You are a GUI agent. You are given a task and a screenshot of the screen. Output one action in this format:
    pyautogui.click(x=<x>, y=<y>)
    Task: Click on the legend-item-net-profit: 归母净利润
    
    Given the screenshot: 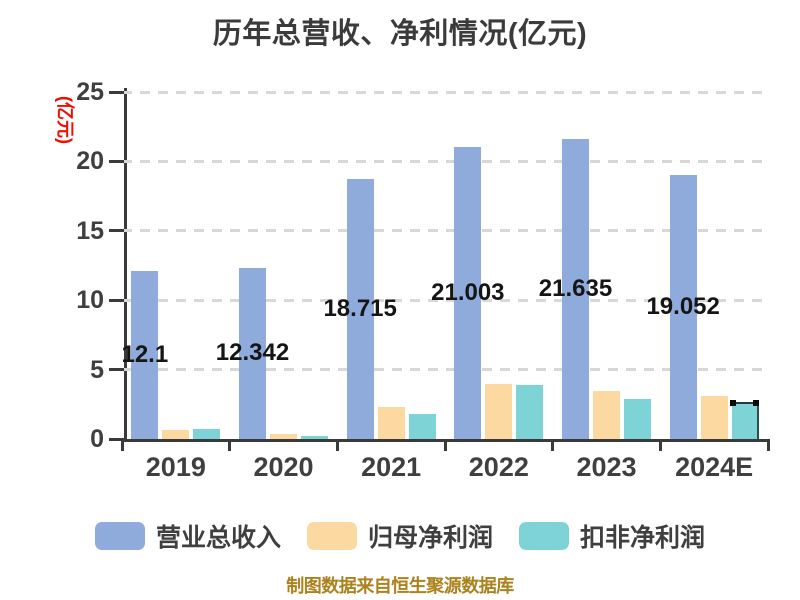 What is the action you would take?
    pyautogui.click(x=399, y=536)
    